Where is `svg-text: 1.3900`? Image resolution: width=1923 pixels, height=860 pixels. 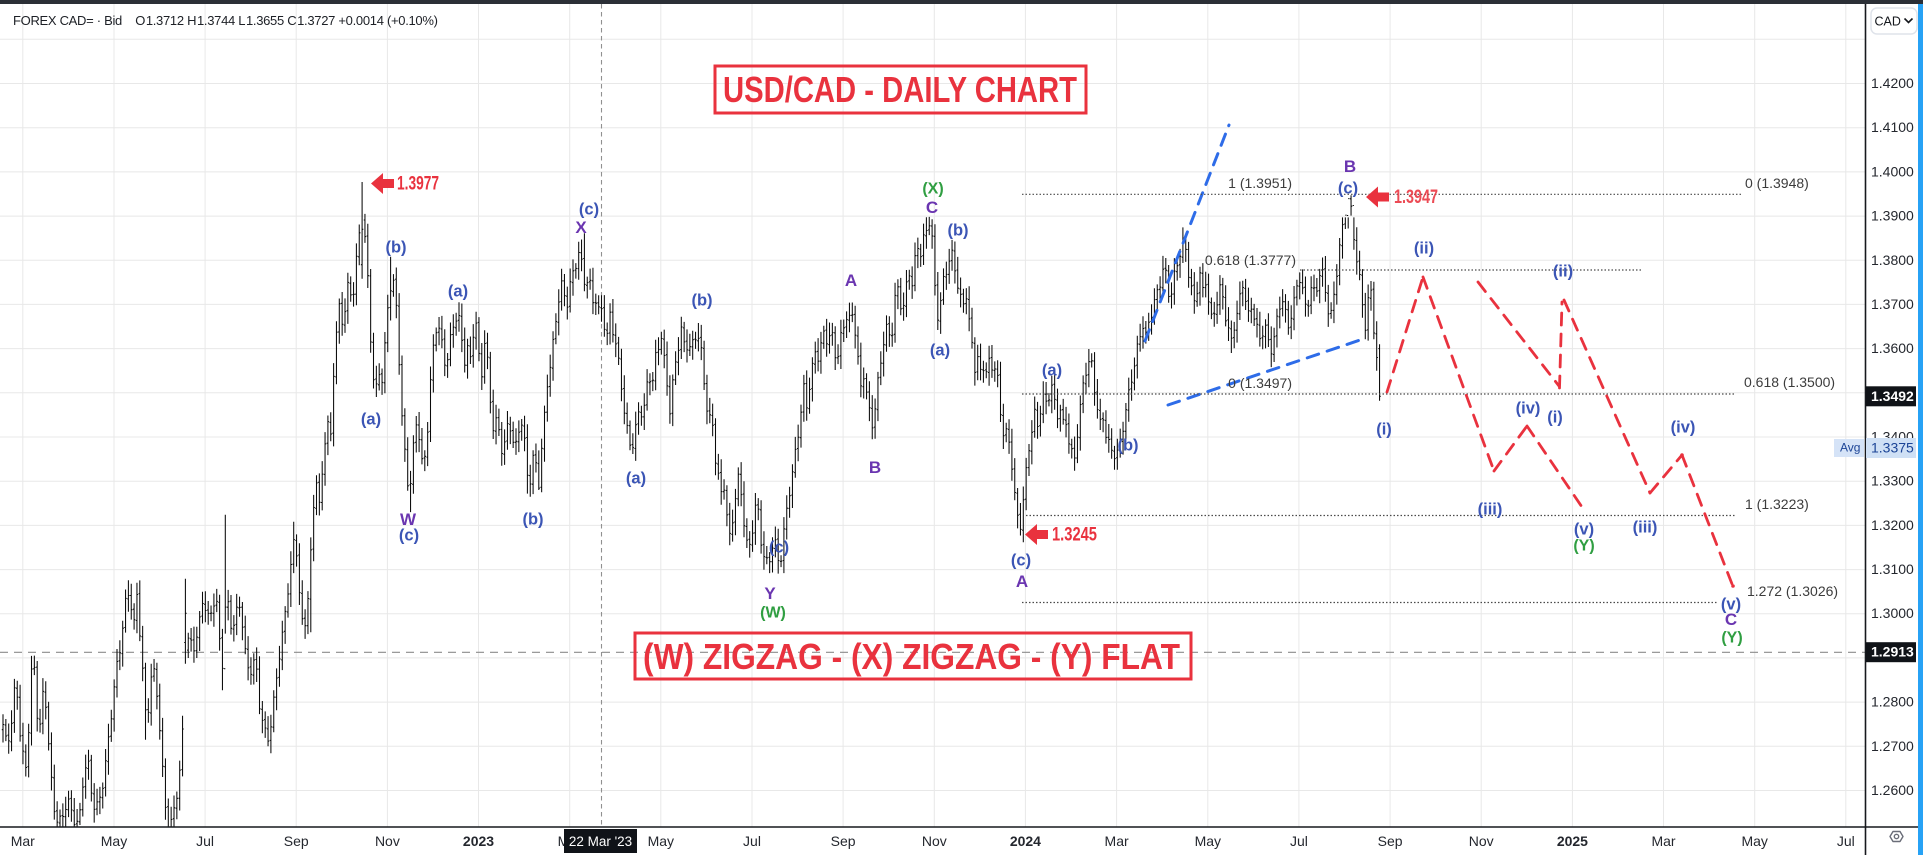 svg-text: 1.3900 is located at coordinates (1892, 216).